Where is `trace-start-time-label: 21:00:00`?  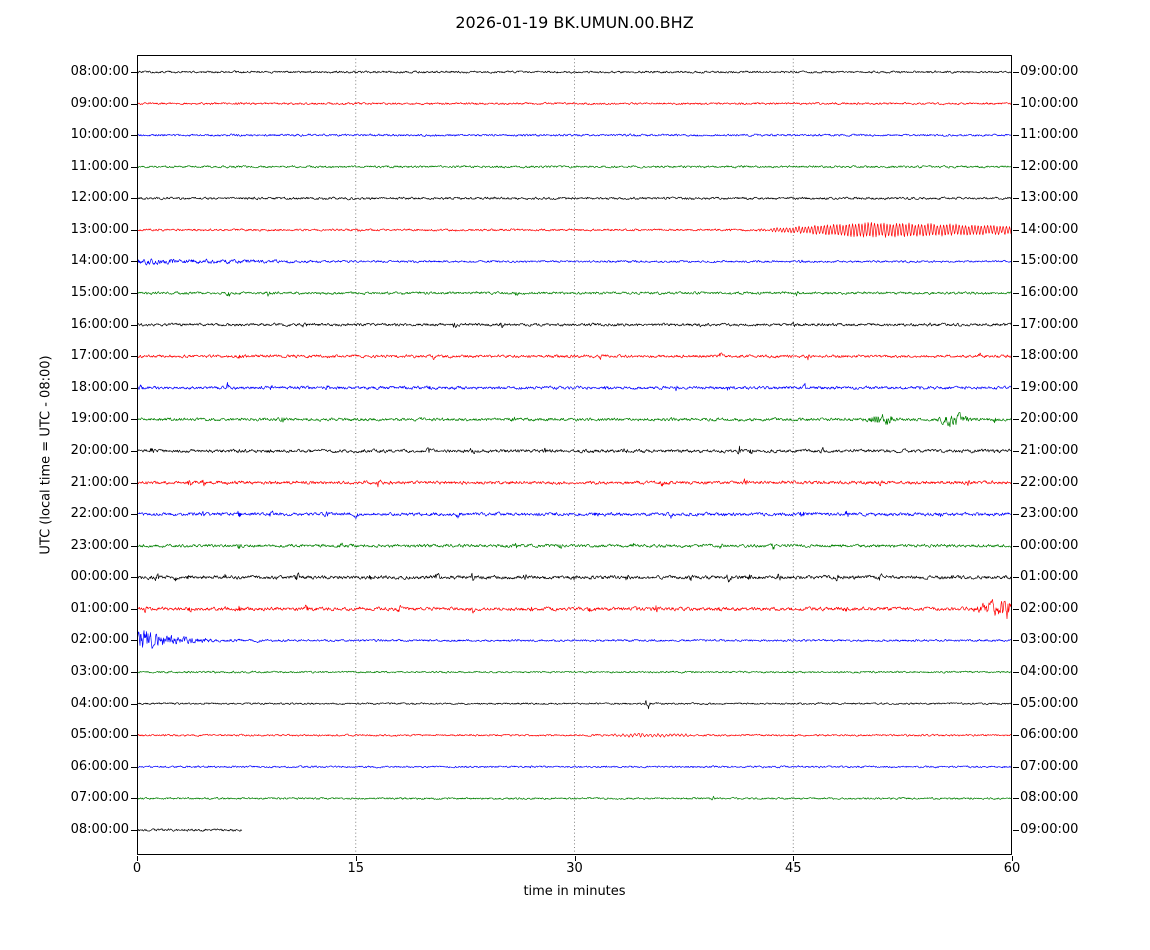 trace-start-time-label: 21:00:00 is located at coordinates (99, 482).